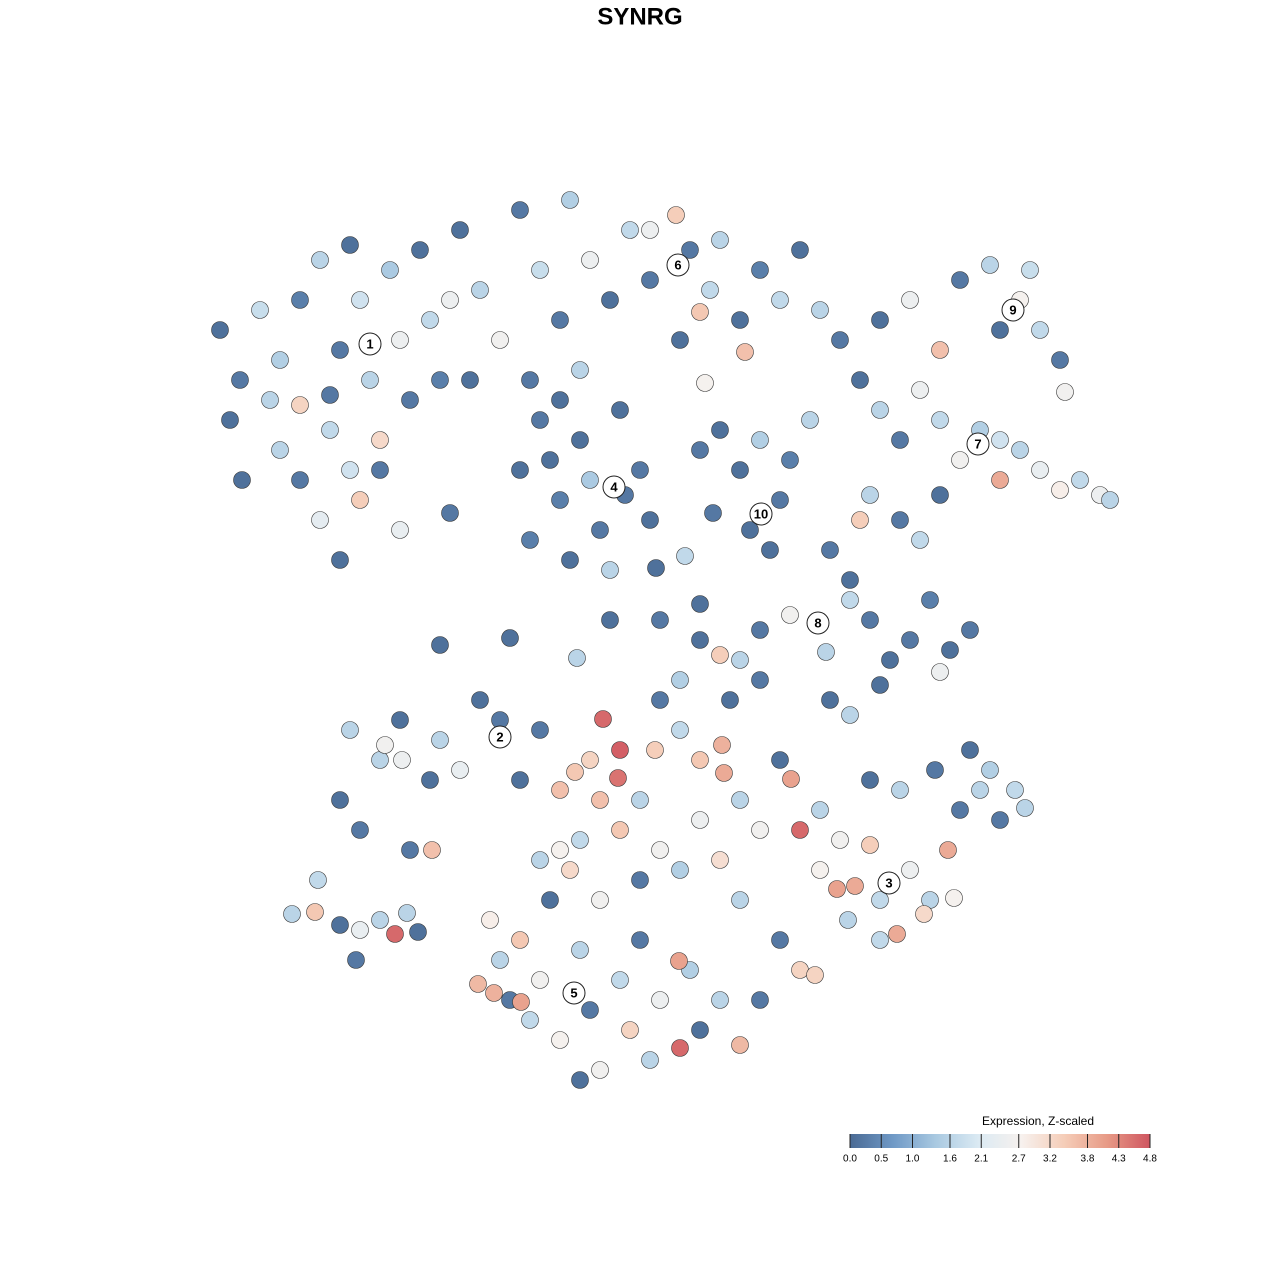 Image resolution: width=1280 pixels, height=1280 pixels. I want to click on cluster-label: 4, so click(614, 486).